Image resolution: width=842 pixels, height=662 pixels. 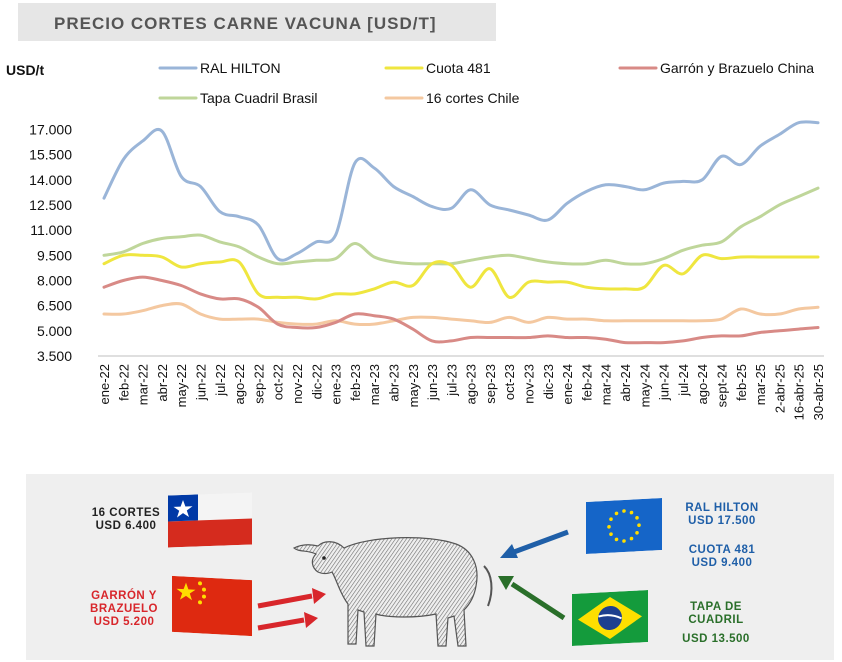 What do you see at coordinates (291, 609) in the screenshot?
I see `red-arrows` at bounding box center [291, 609].